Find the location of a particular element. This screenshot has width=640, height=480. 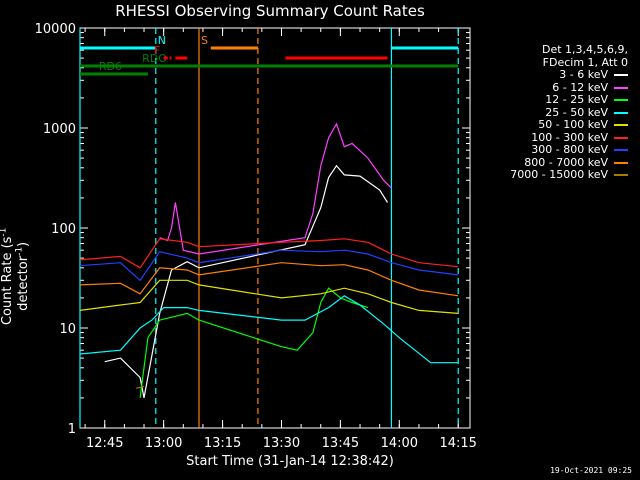

legend-label: 100 - 300 keV is located at coordinates (569, 137).